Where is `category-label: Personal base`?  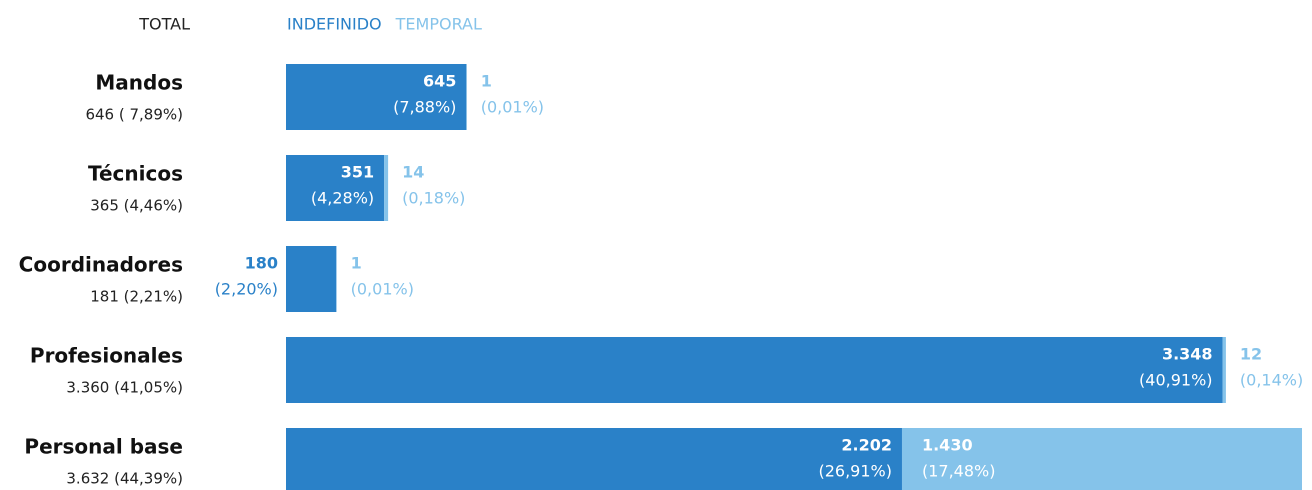
category-label: Personal base is located at coordinates (103, 447).